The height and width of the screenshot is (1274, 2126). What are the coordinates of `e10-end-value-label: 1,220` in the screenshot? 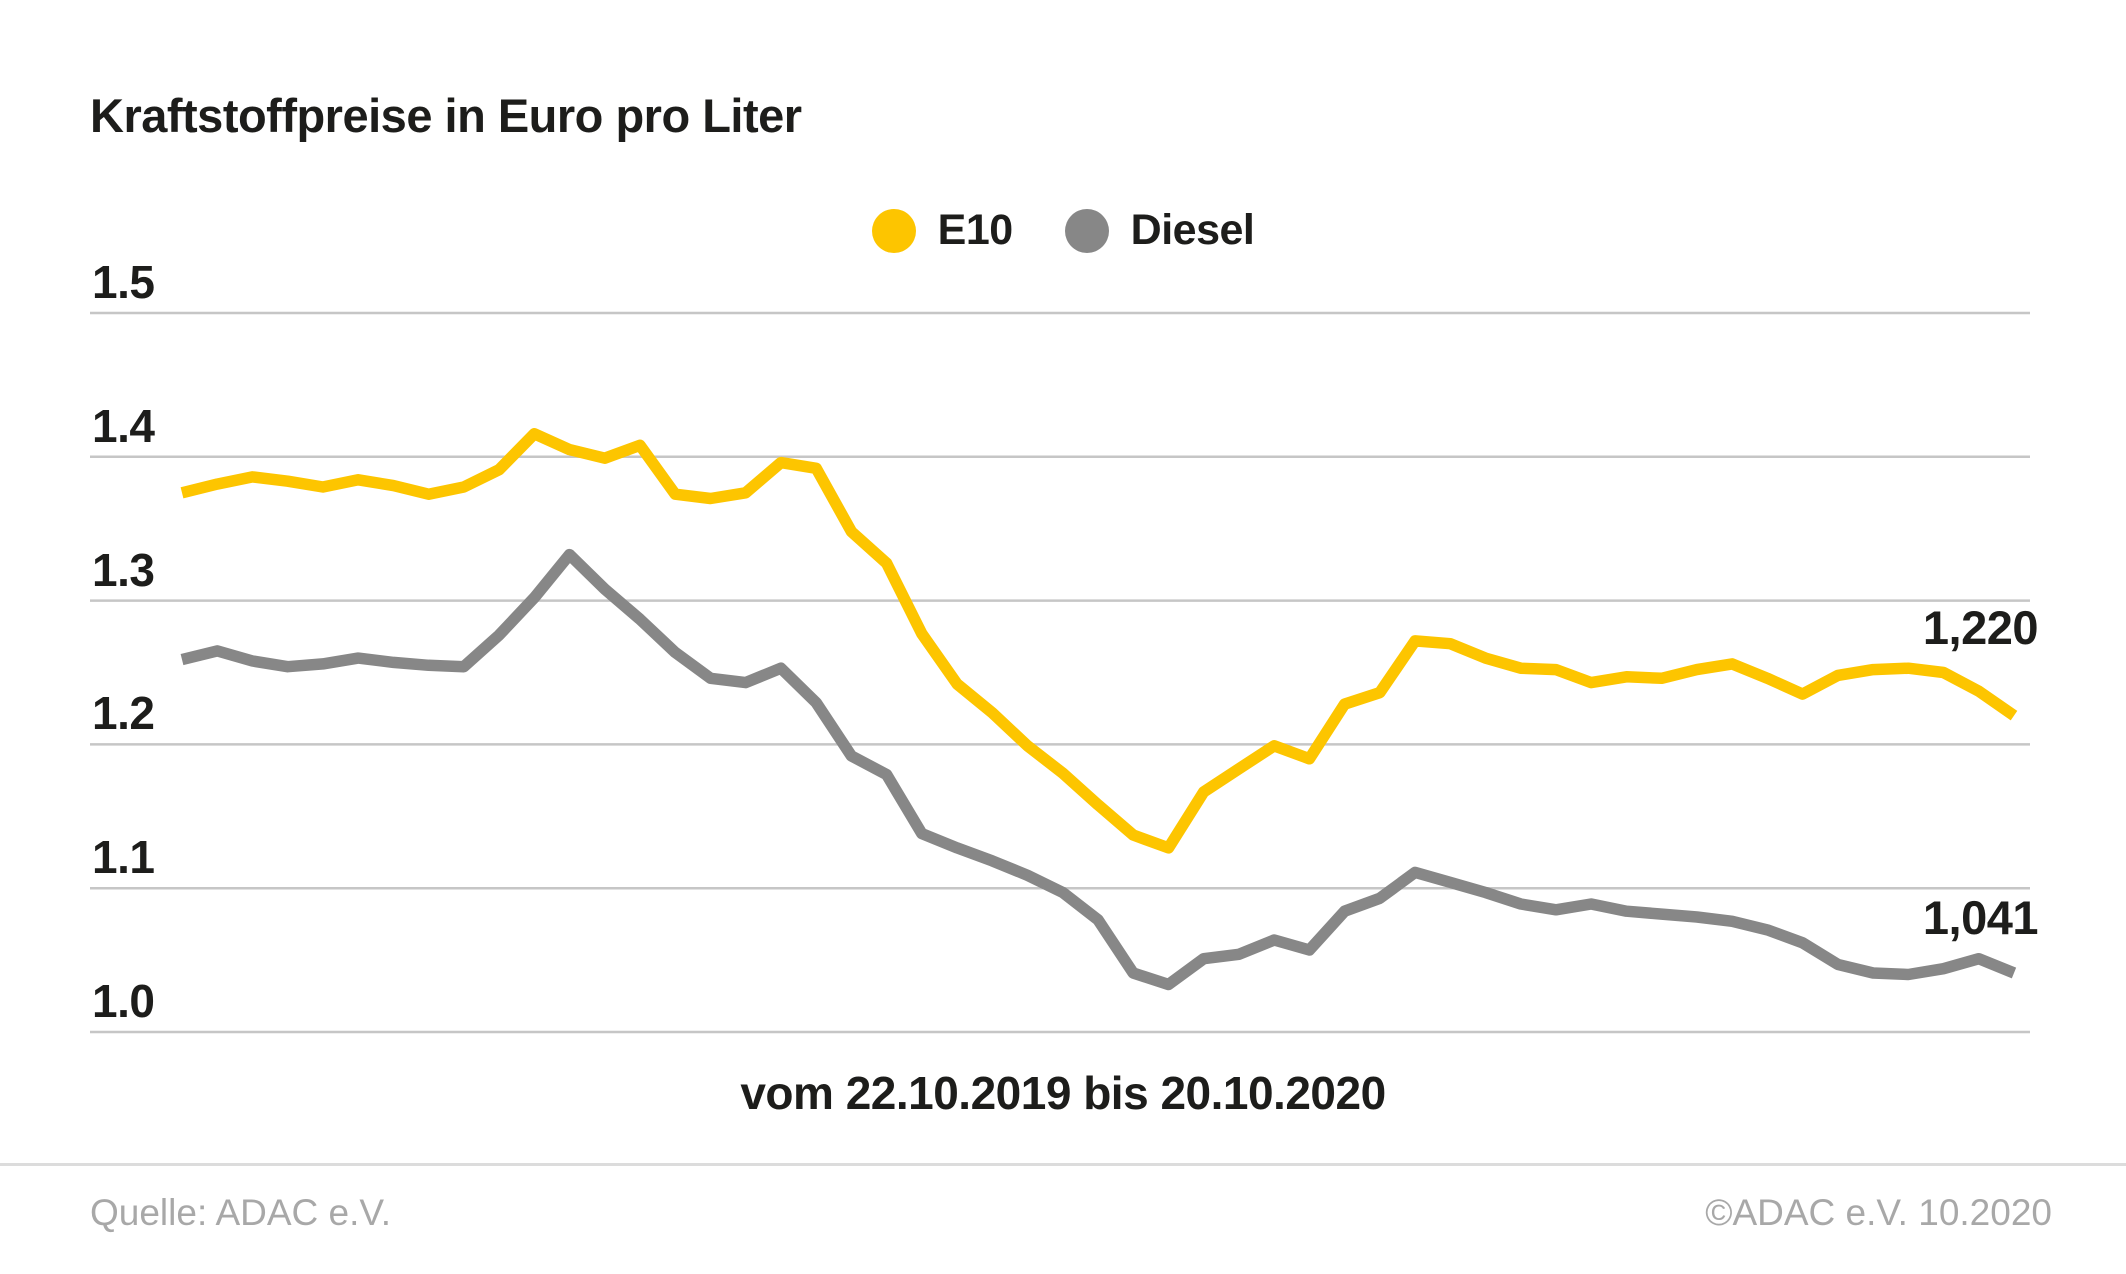 It's located at (1980, 627).